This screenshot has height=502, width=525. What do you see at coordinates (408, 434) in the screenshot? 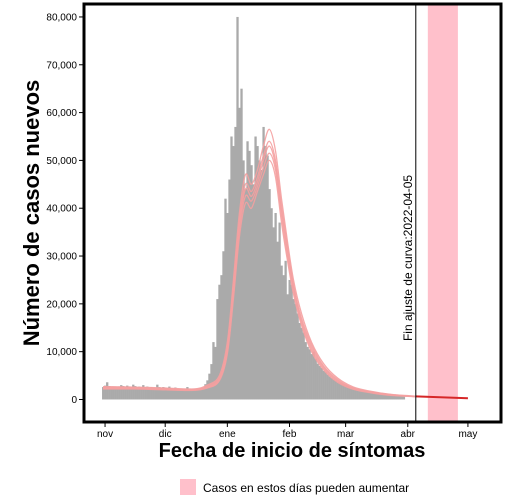
I see `x-tick-label: abr` at bounding box center [408, 434].